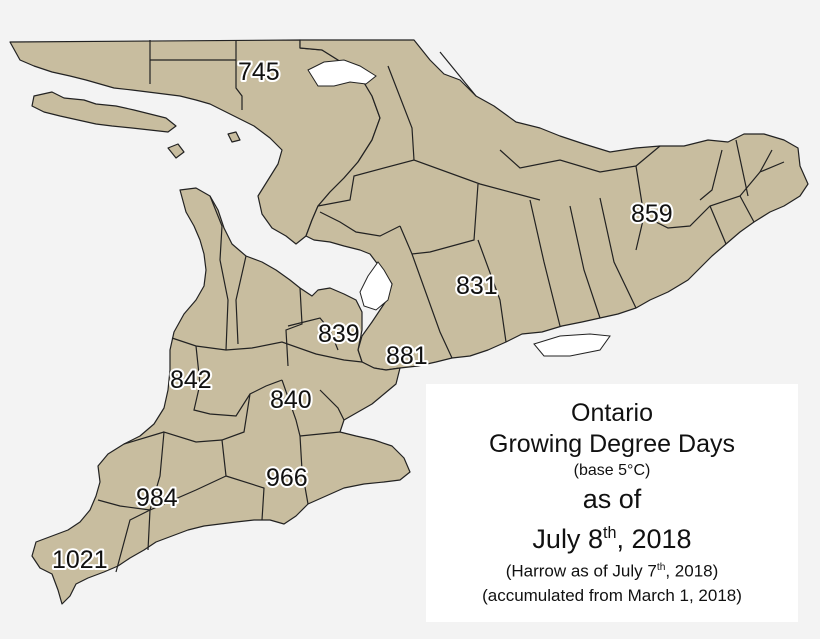 This screenshot has width=820, height=639. What do you see at coordinates (191, 380) in the screenshot?
I see `gdd-label-west-north: 842` at bounding box center [191, 380].